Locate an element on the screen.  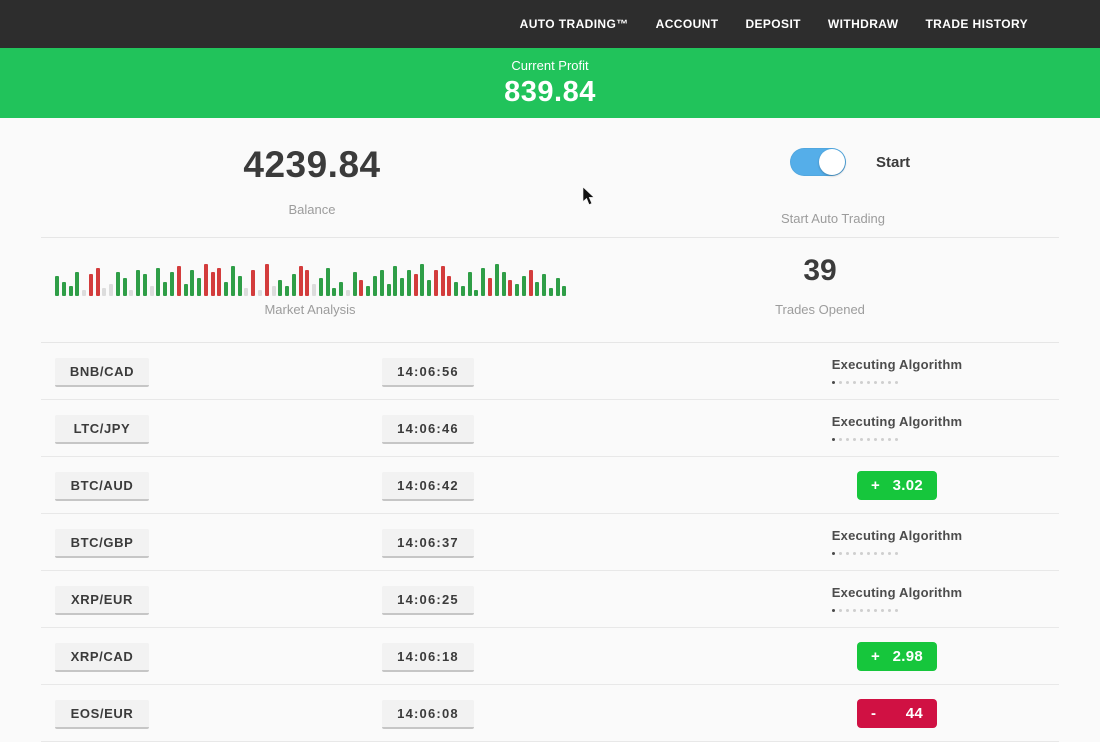
current-profit-value: 839.84 is located at coordinates (550, 91).